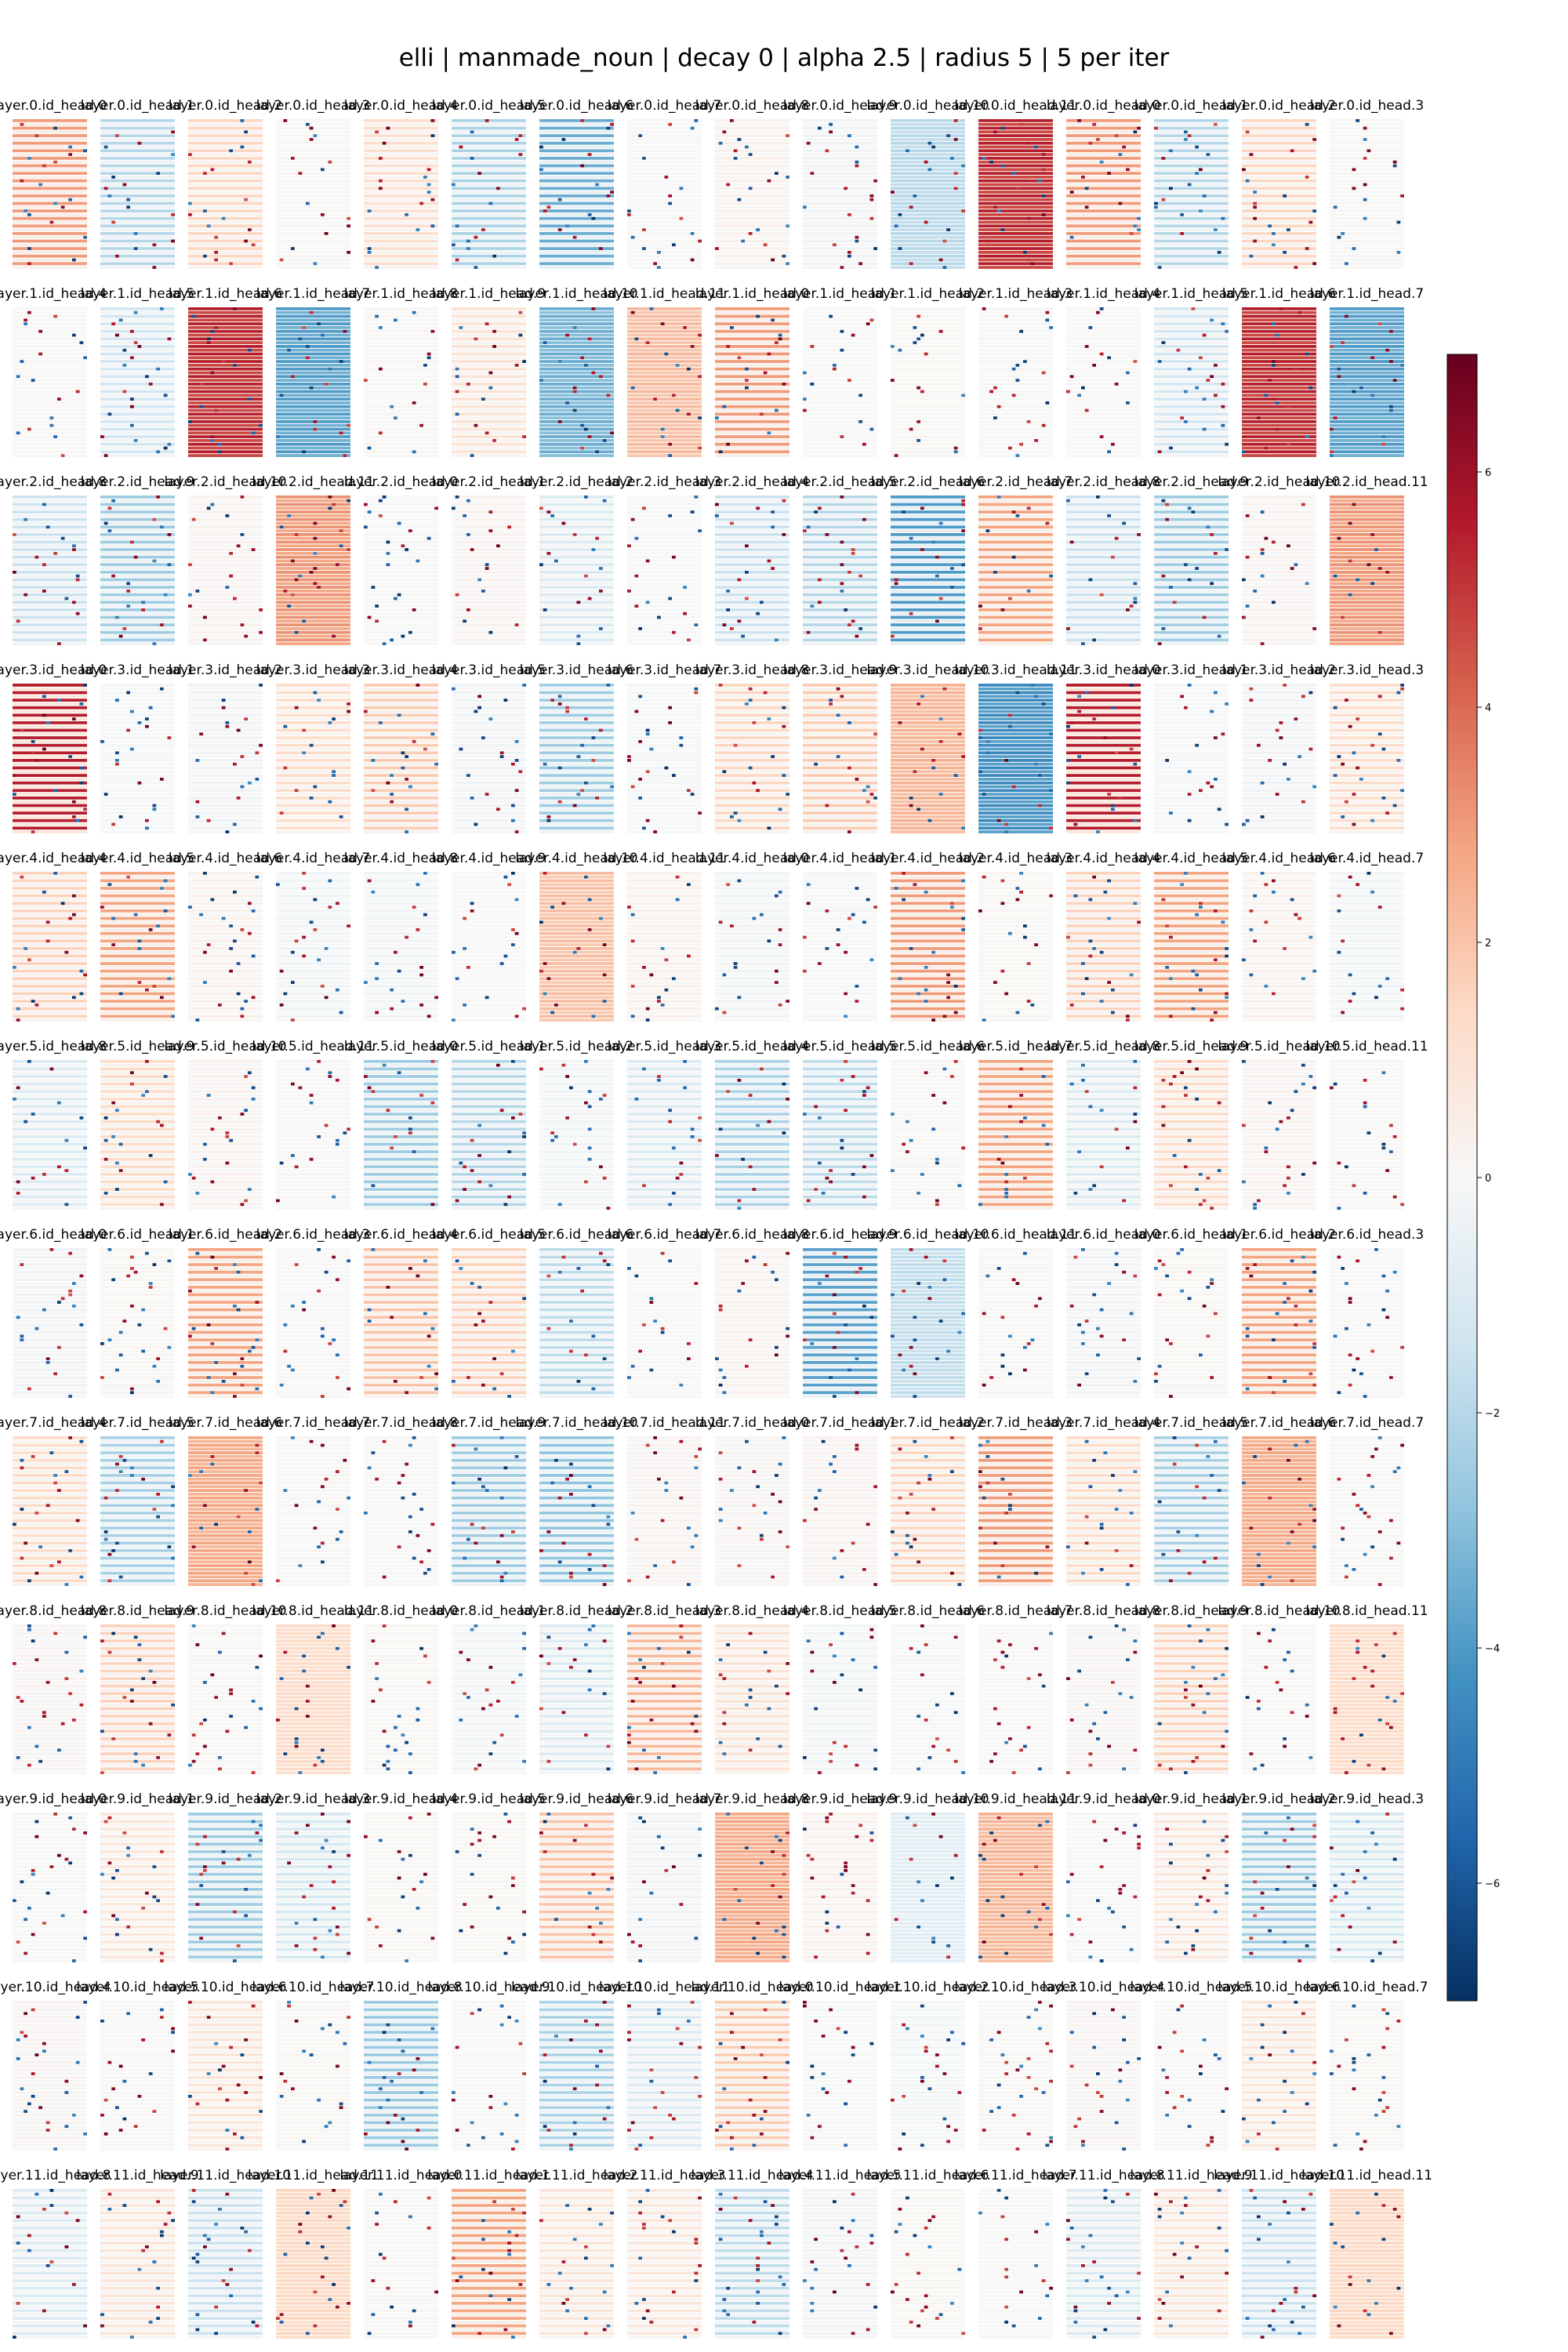 Image resolution: width=1568 pixels, height=2352 pixels. I want to click on heatmap-panel: layer.2.id_head.10, so click(225, 559).